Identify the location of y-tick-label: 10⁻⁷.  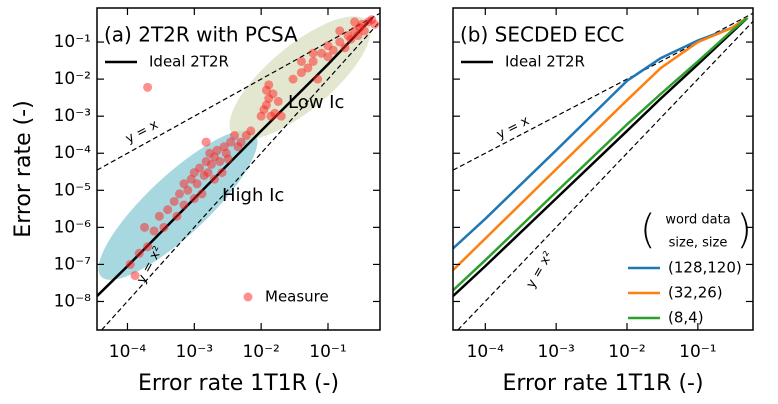
(73, 264).